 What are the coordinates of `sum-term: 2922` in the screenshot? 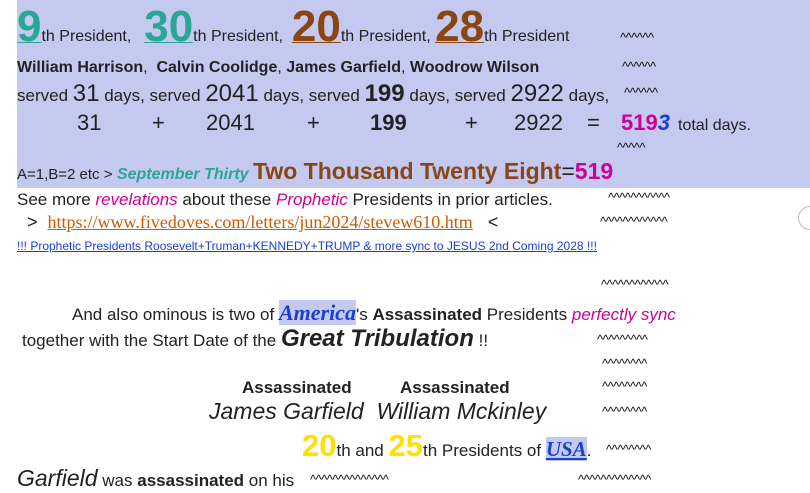 It's located at (538, 122).